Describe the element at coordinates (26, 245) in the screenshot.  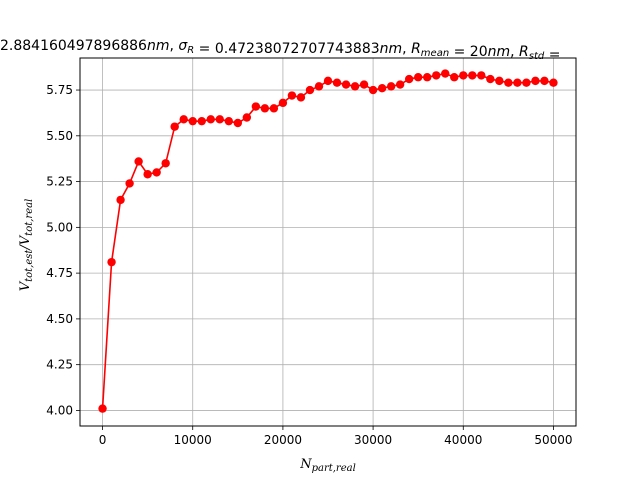
I see `y-axis-label: Vtot,est/Vtot,real` at that location.